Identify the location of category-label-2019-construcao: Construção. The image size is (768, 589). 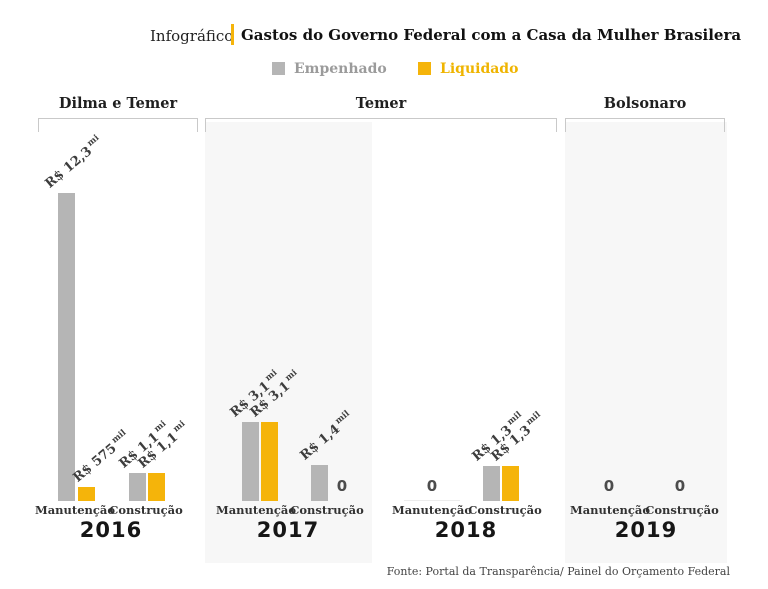
(682, 510).